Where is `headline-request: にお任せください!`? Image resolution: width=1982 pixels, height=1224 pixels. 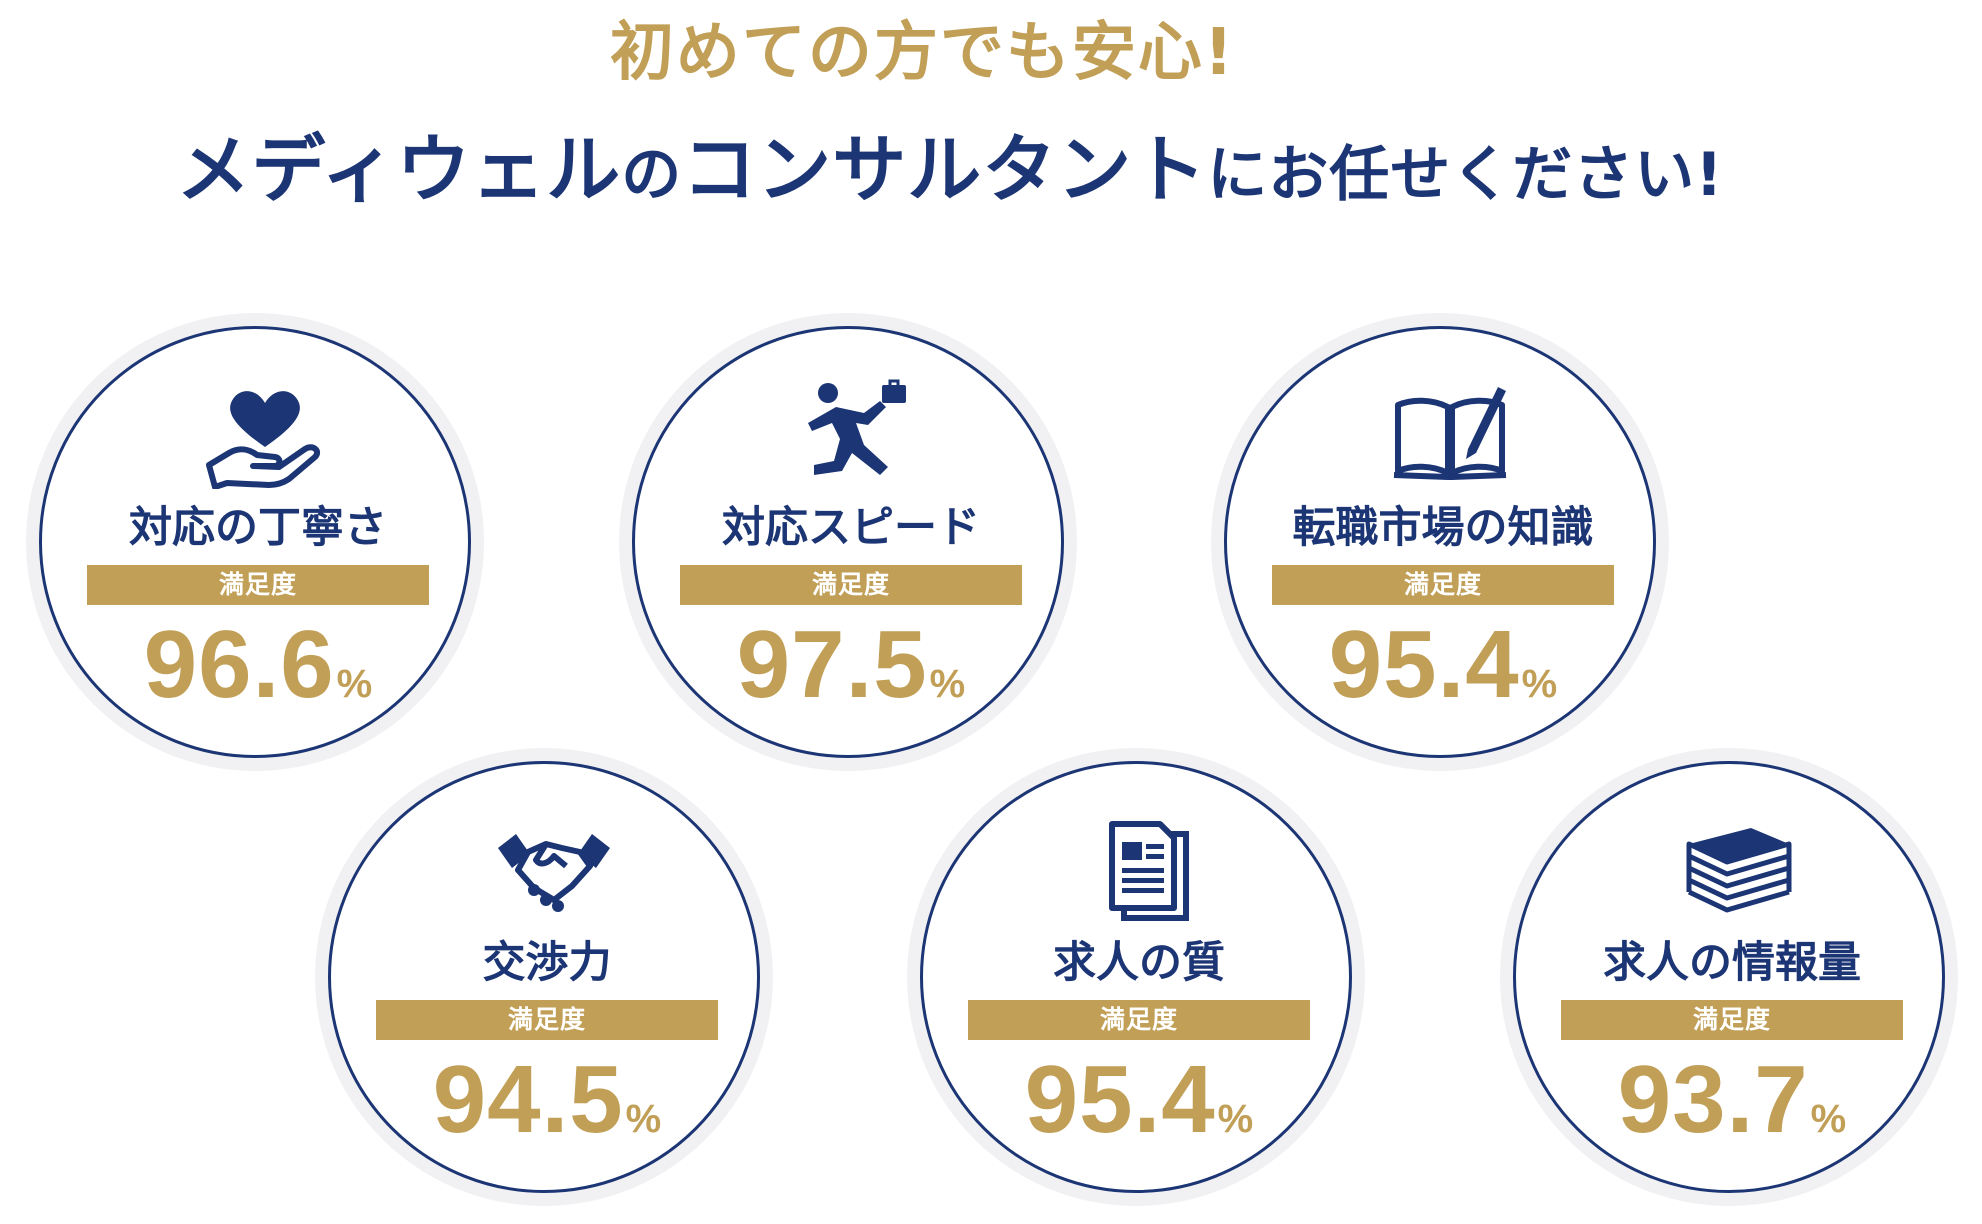 headline-request: にお任せください! is located at coordinates (1465, 175).